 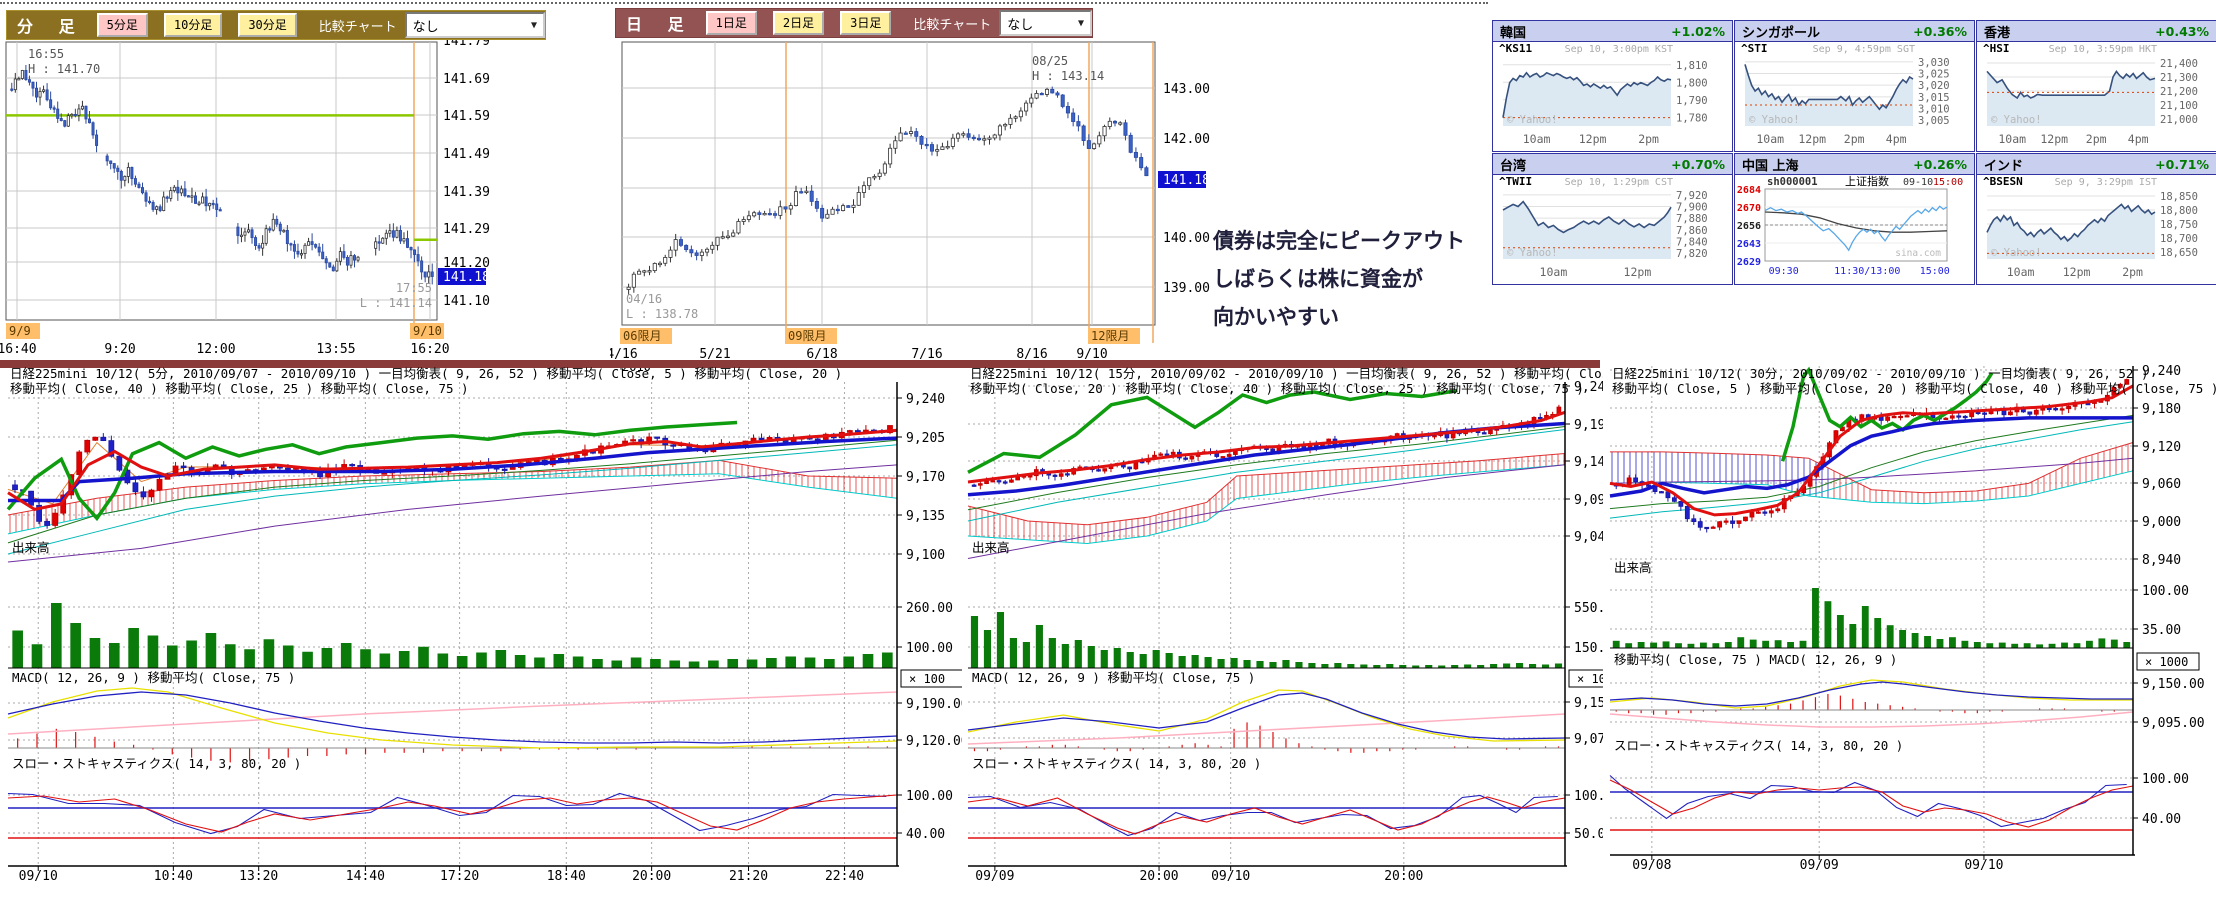 I want to click on svg-text: H : 143.14, so click(x=1068, y=76).